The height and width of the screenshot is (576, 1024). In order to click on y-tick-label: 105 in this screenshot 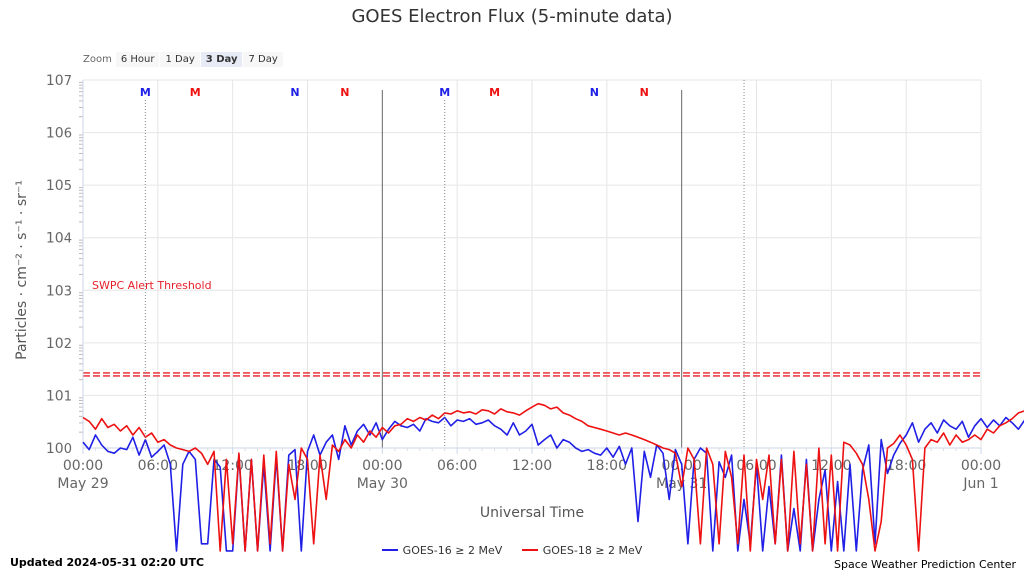, I will do `click(59, 186)`.